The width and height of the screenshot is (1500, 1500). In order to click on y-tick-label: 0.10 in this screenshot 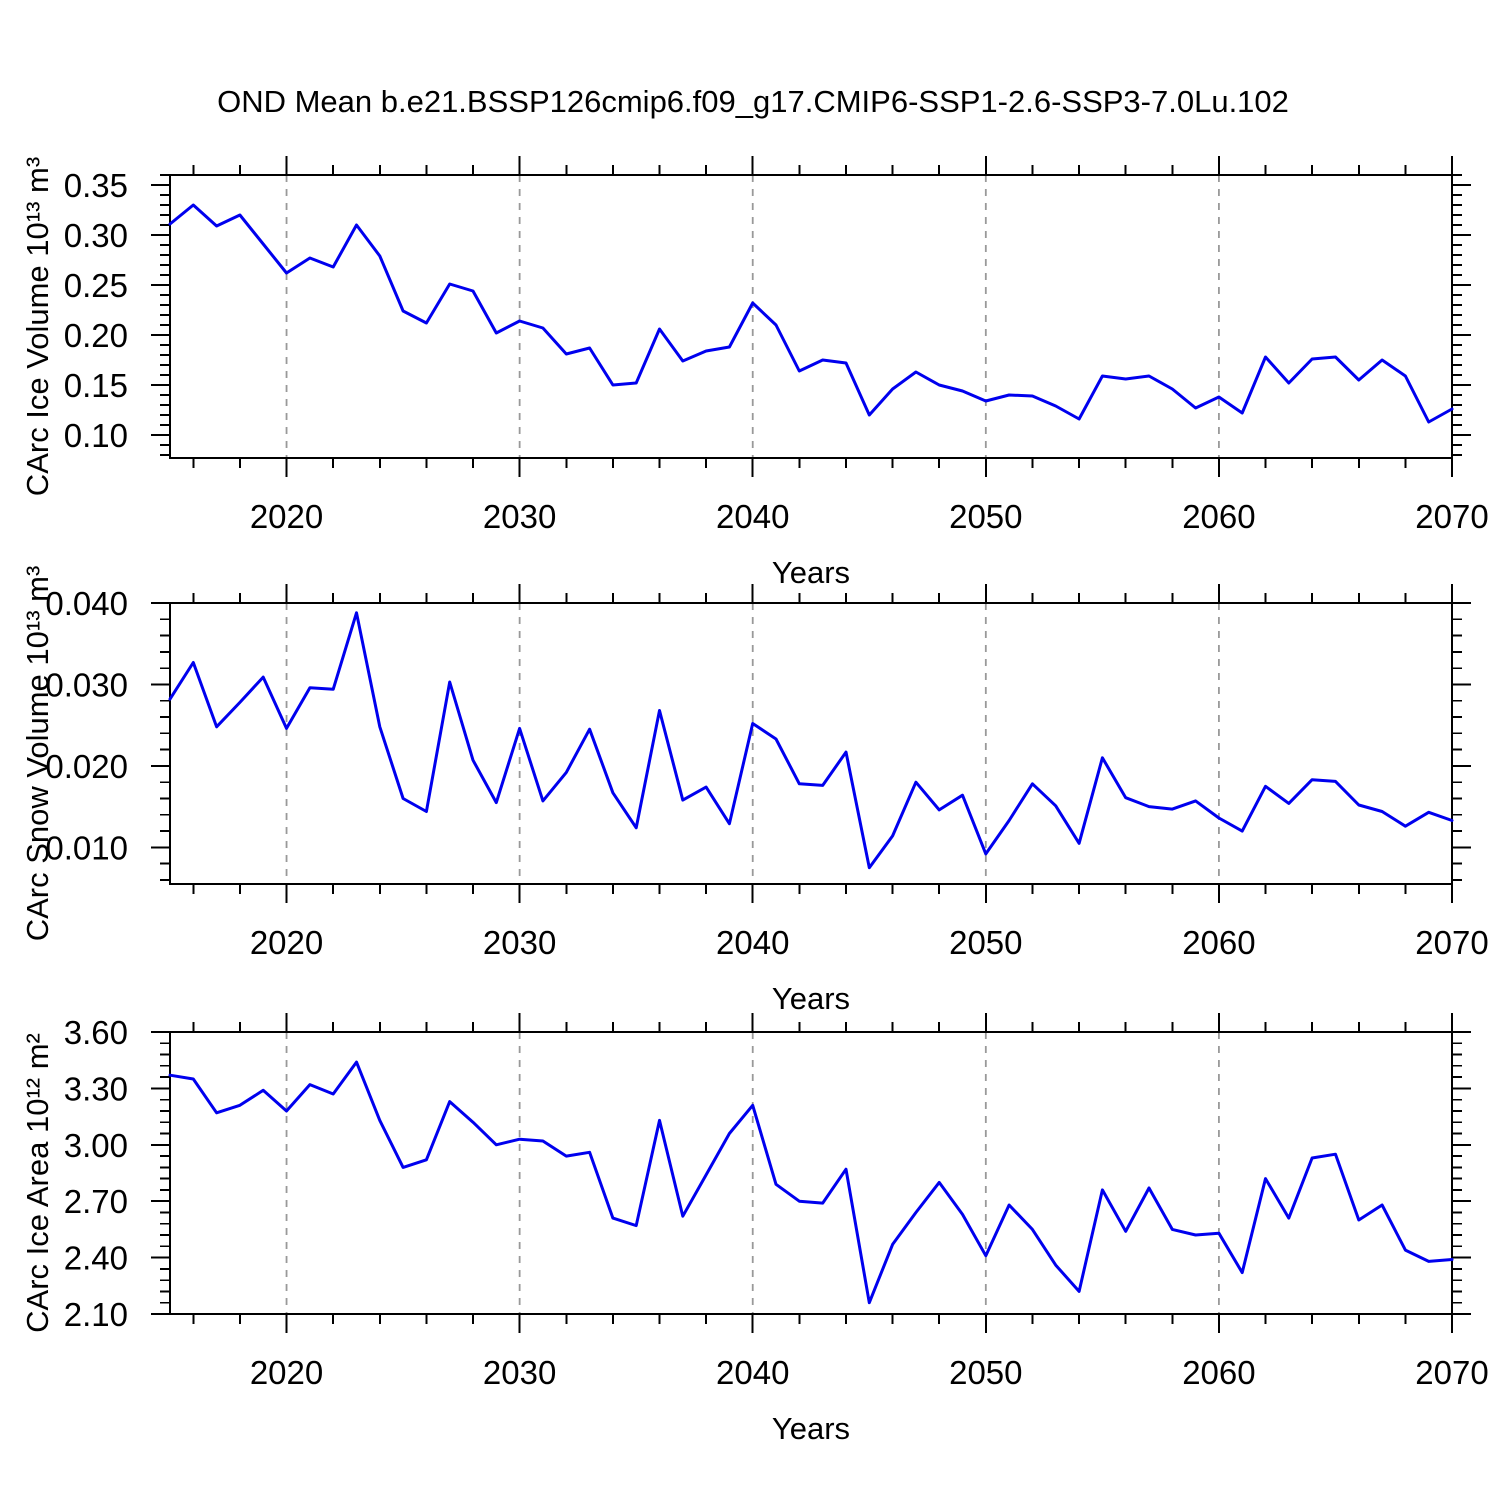, I will do `click(96, 435)`.